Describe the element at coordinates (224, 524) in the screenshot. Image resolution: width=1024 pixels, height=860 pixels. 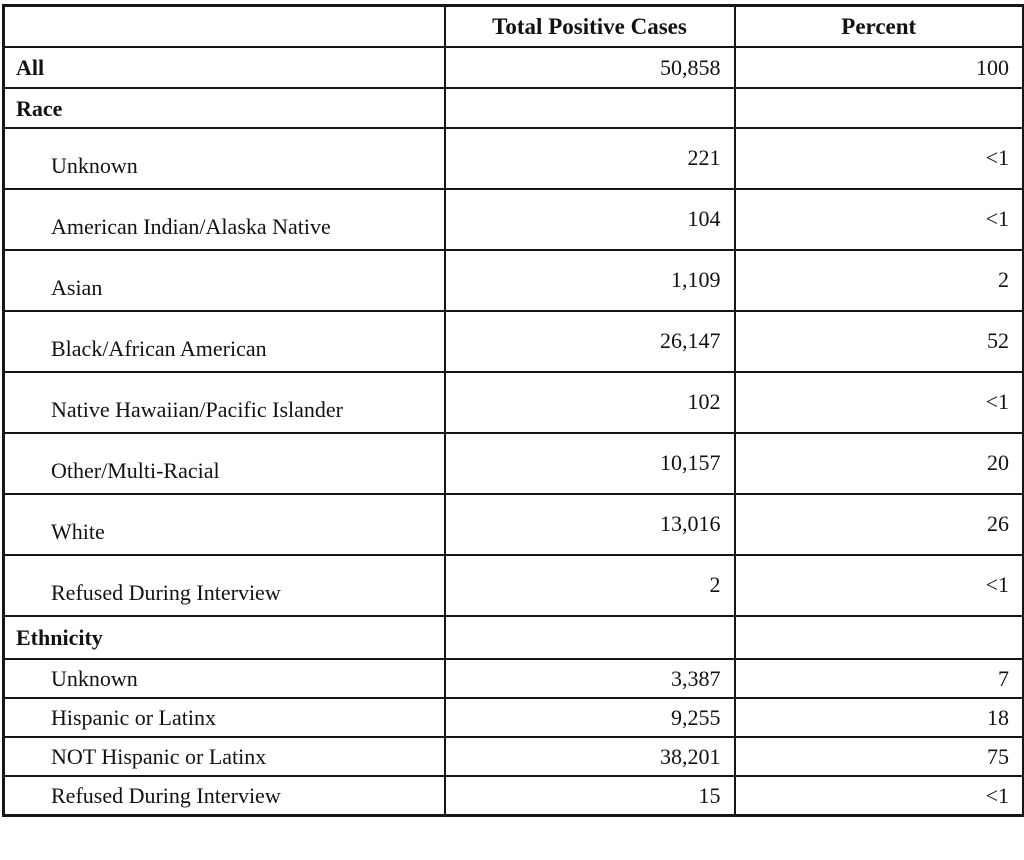
I see `row-label: White` at that location.